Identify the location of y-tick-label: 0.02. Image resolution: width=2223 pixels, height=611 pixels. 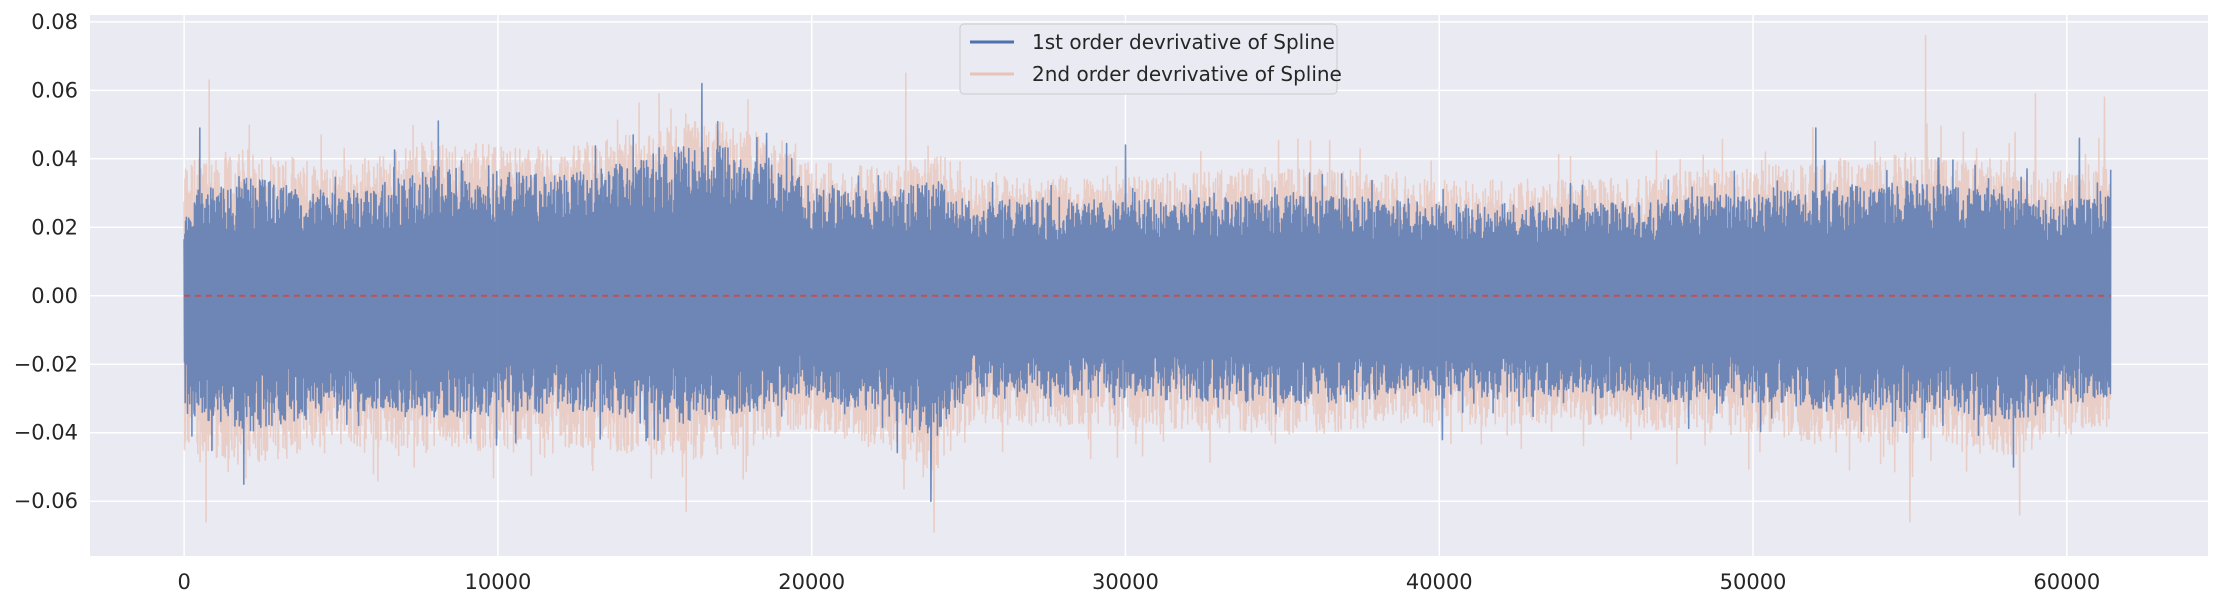
(54, 227).